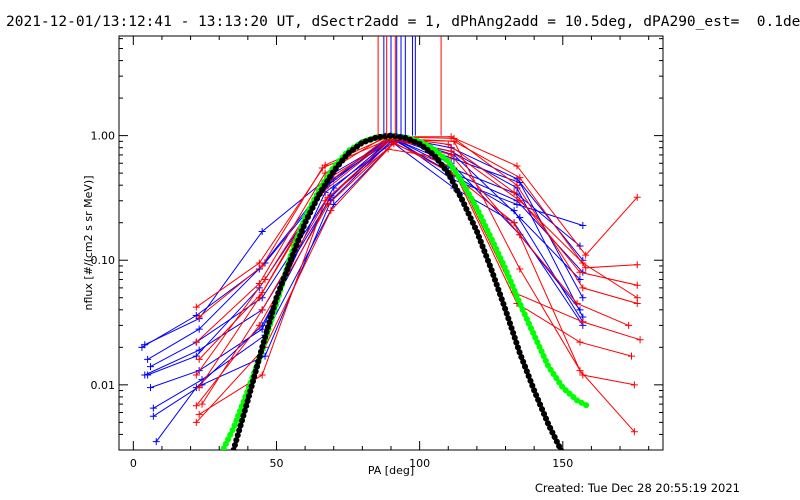 This screenshot has width=800, height=500. I want to click on x-tick-label: 150, so click(562, 463).